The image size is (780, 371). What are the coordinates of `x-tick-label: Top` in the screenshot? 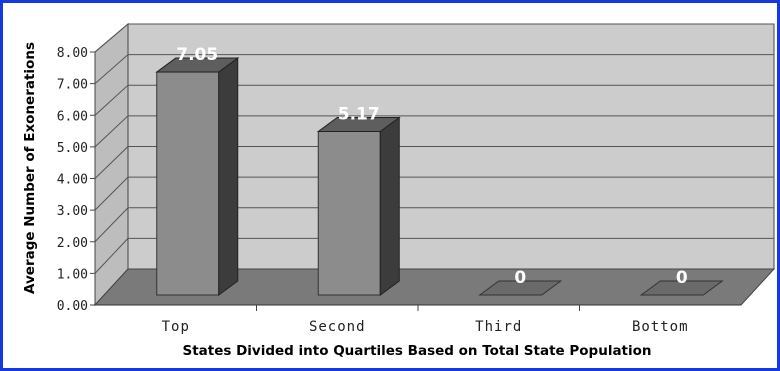 It's located at (176, 327).